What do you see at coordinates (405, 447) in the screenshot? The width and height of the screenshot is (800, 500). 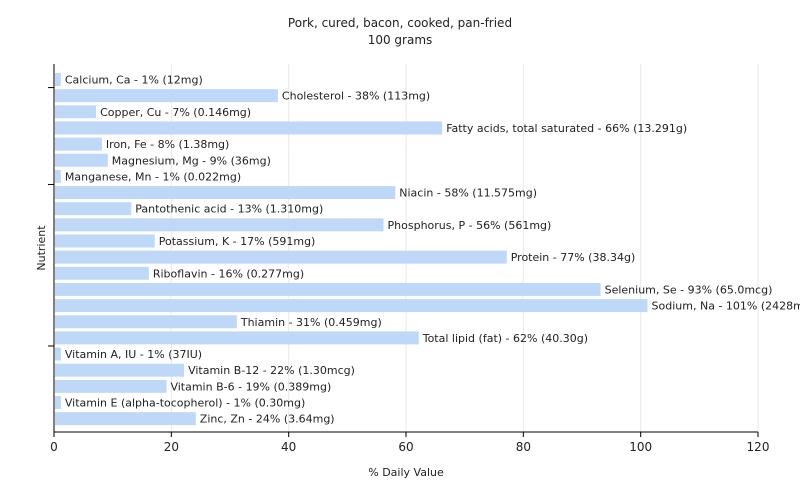 I see `x-tick-label: 60` at bounding box center [405, 447].